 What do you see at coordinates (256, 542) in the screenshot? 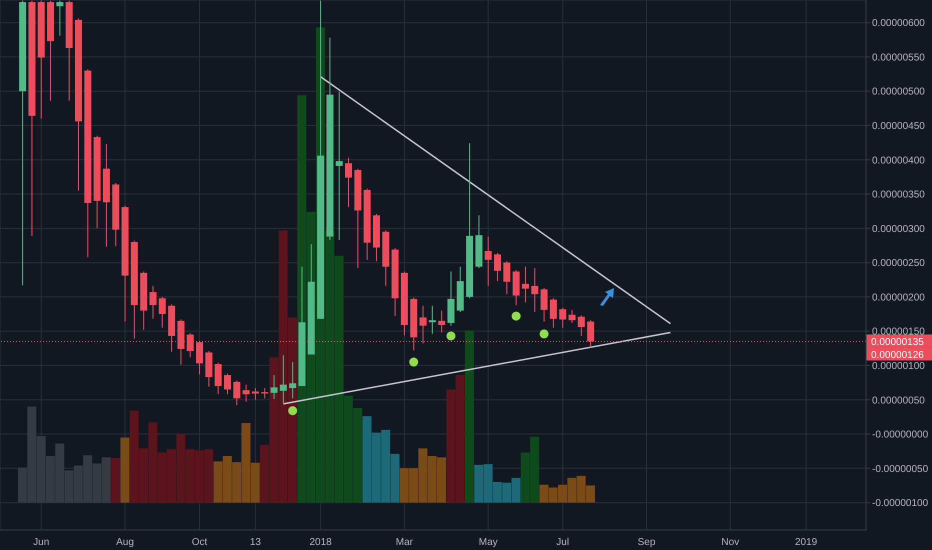
I see `x-tick-label: 13` at bounding box center [256, 542].